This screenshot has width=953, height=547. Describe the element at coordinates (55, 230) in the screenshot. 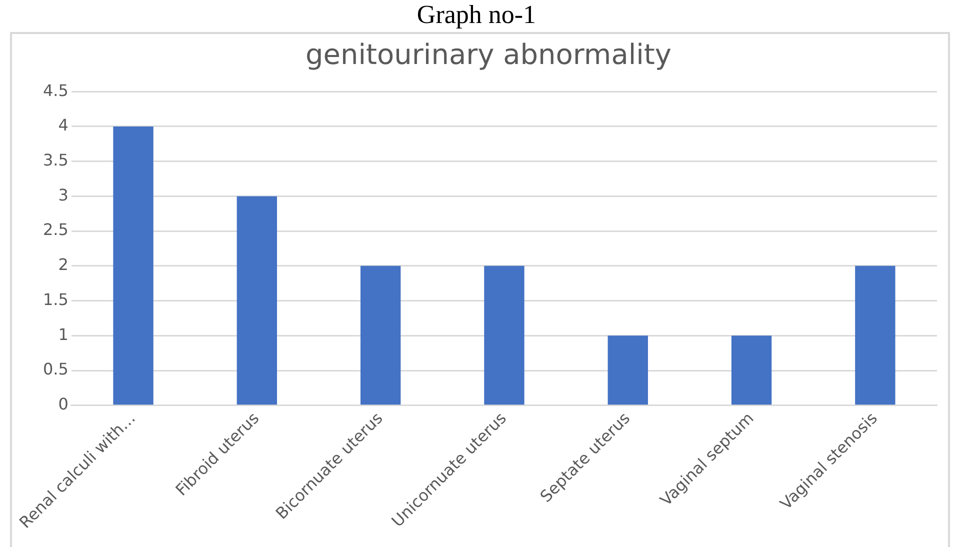

I see `y-tick-label: 2.5` at that location.